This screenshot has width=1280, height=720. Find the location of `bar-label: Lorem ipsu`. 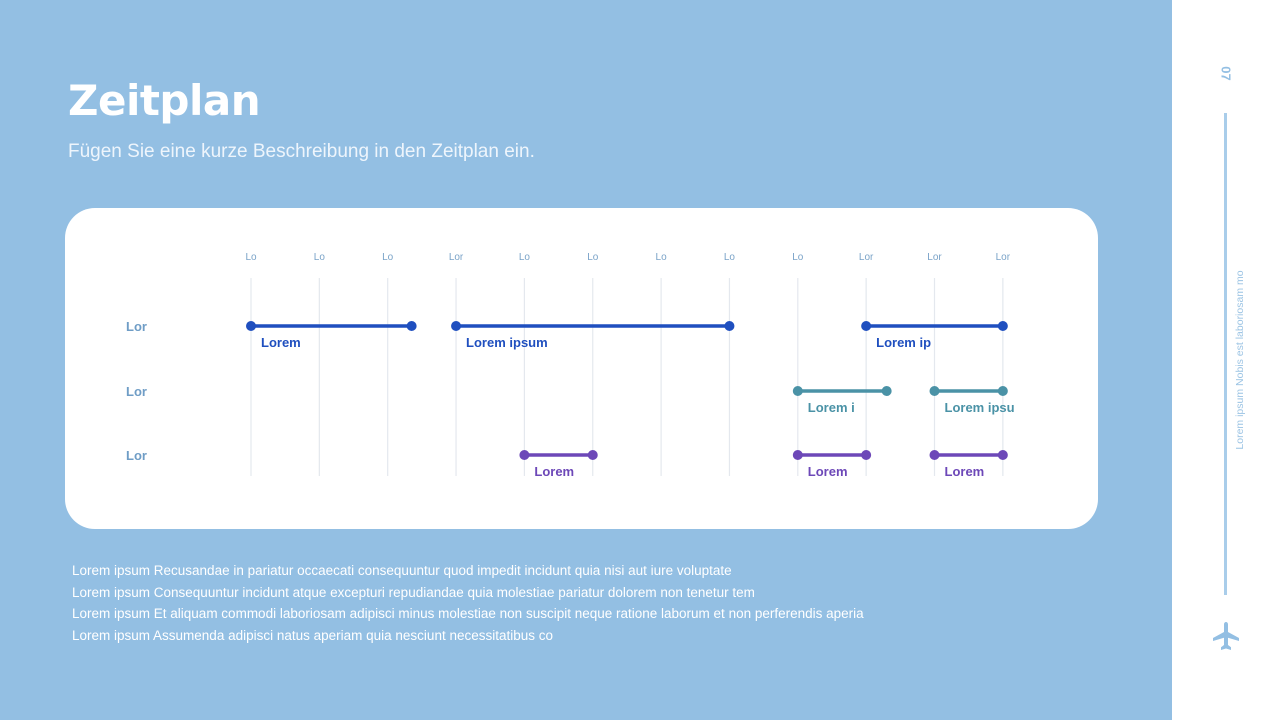

bar-label: Lorem ipsu is located at coordinates (980, 407).